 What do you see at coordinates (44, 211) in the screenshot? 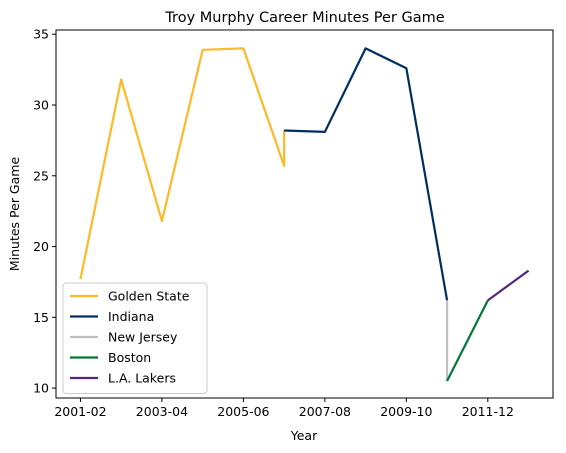
I see `y-axis: 10 15 20 25 30 35` at bounding box center [44, 211].